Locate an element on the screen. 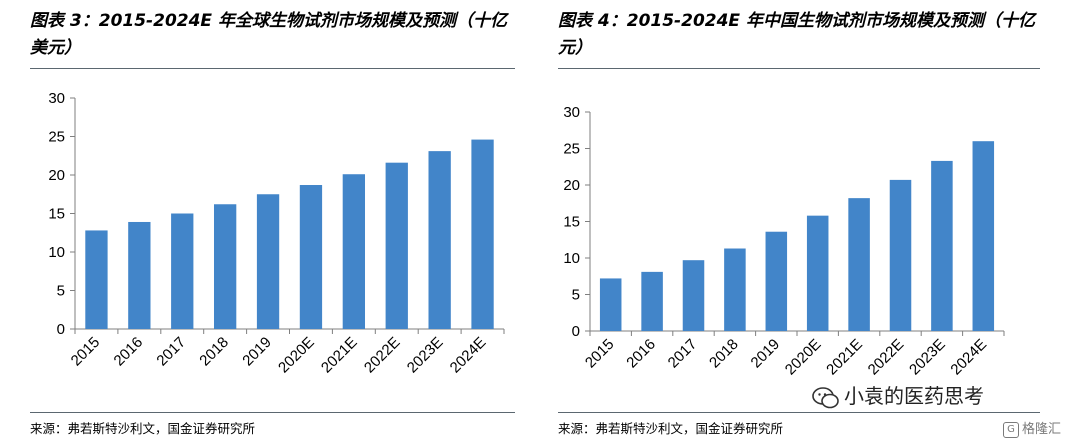  brand-text: 格隆汇 is located at coordinates (1042, 429).